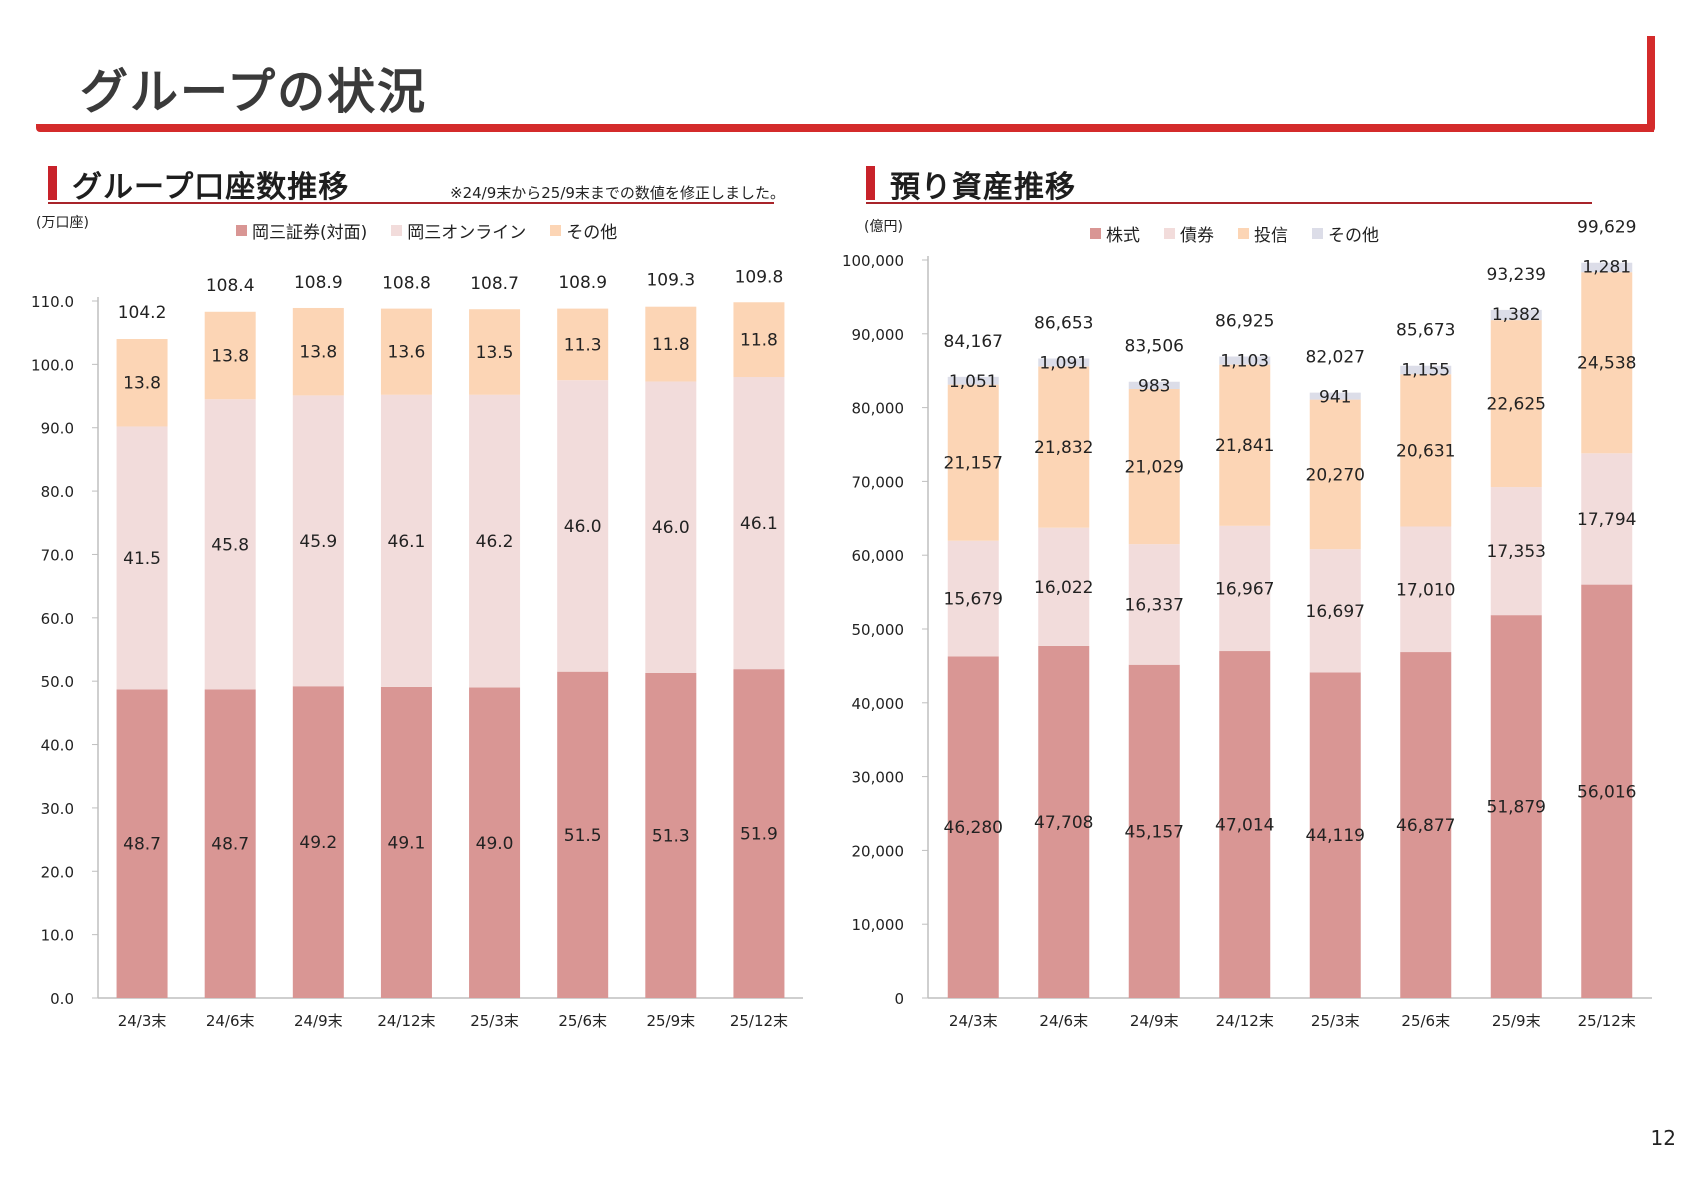  I want to click on bar-value-label: 1,051, so click(973, 382).